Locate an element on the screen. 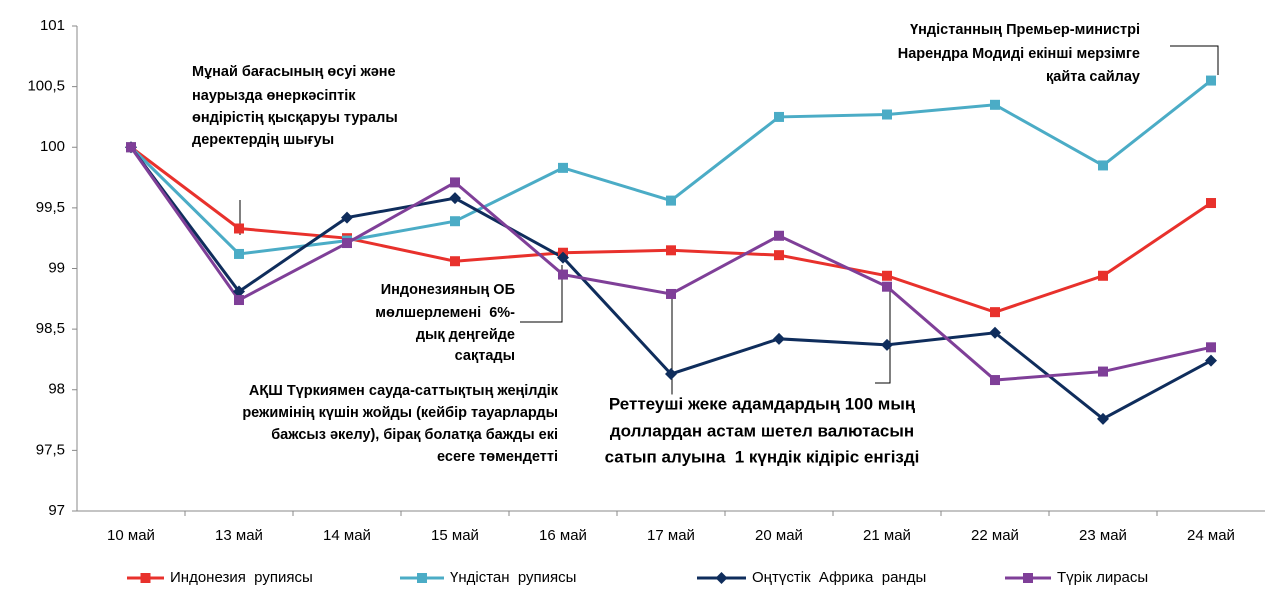 The height and width of the screenshot is (590, 1265). y-tick-label: 98,5 is located at coordinates (50, 328).